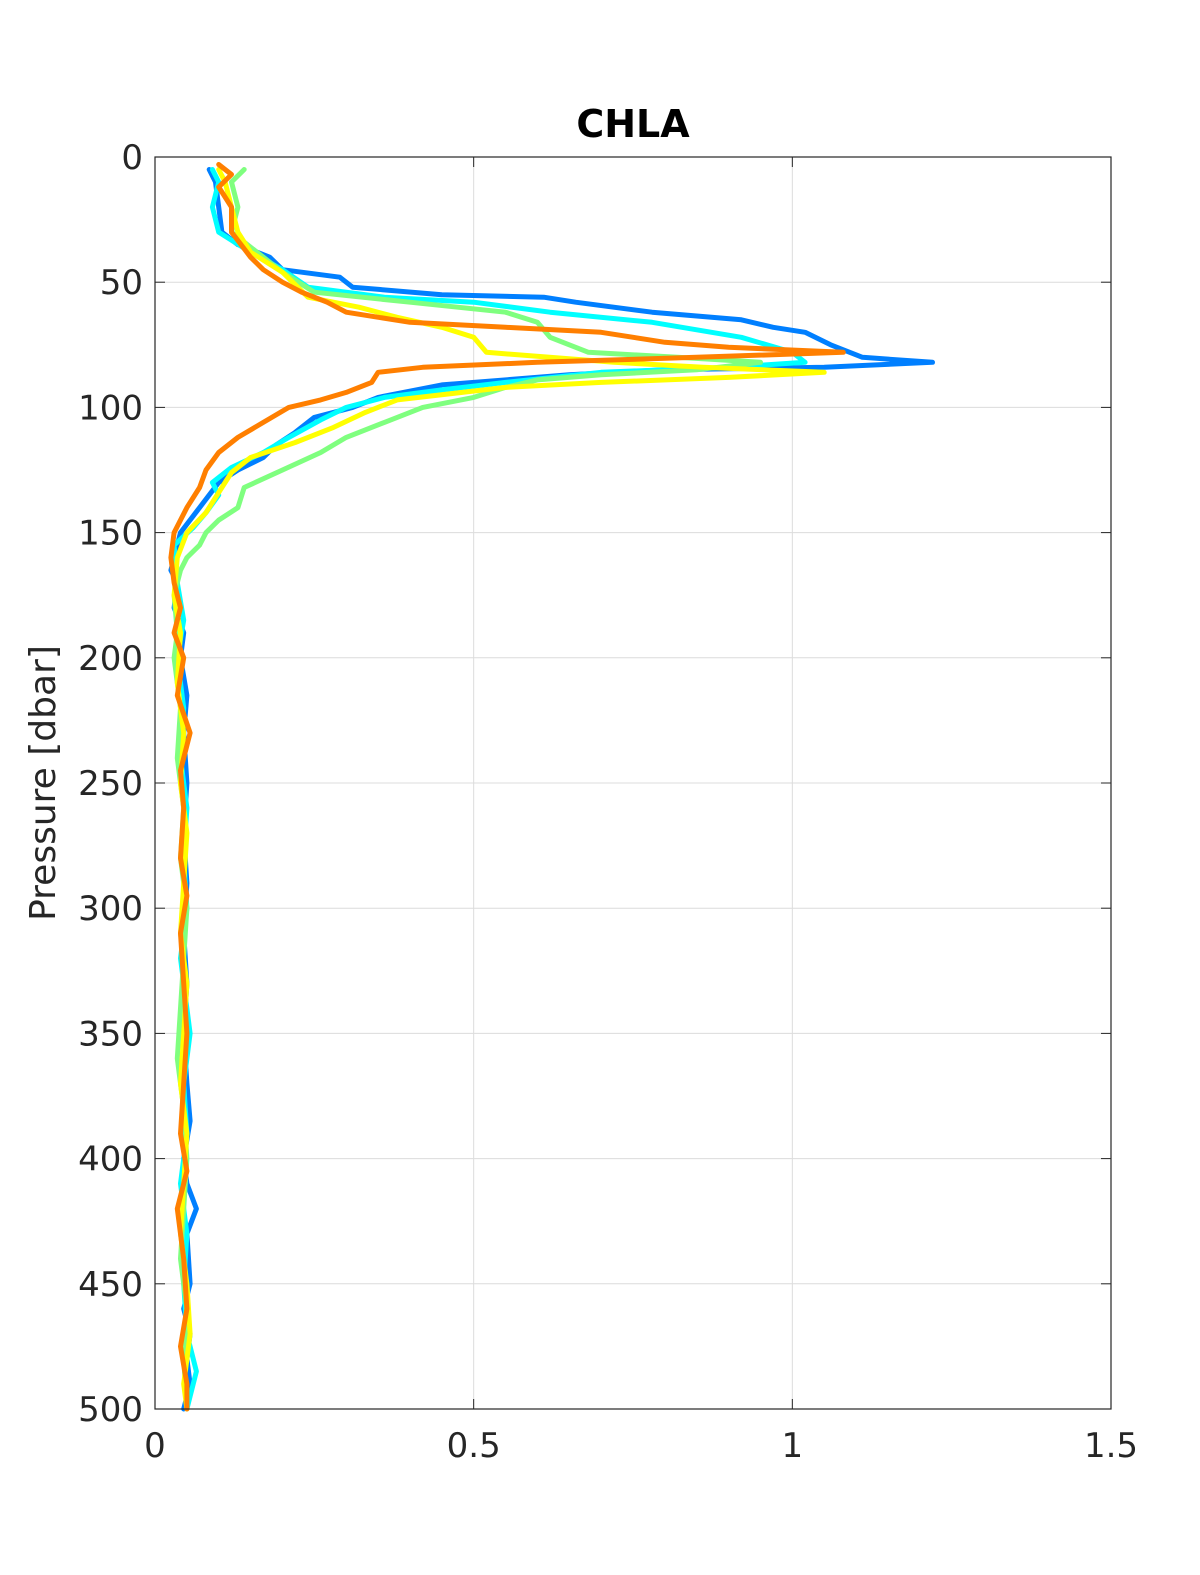 The width and height of the screenshot is (1200, 1575). Describe the element at coordinates (110, 1410) in the screenshot. I see `y-tick-label: 500` at that location.